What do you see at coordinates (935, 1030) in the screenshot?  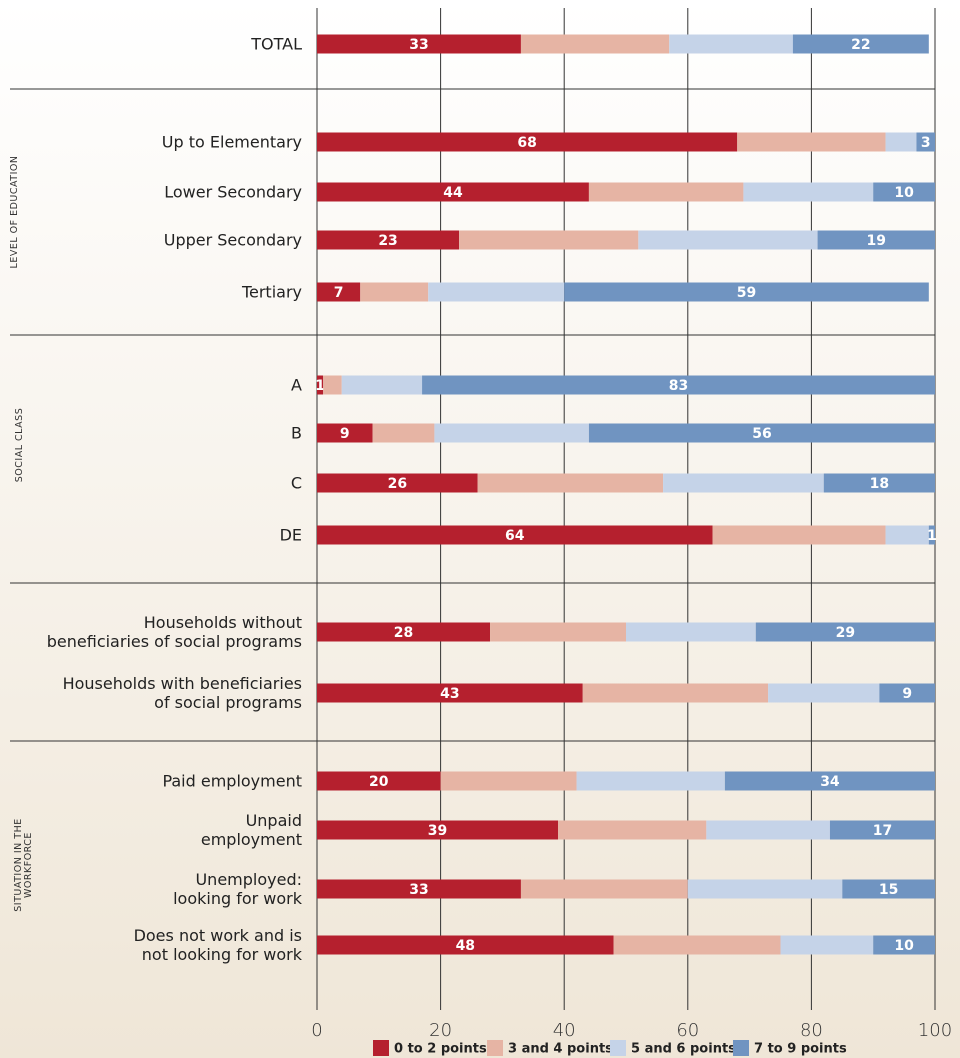 I see `x-tick-label: 100` at bounding box center [935, 1030].